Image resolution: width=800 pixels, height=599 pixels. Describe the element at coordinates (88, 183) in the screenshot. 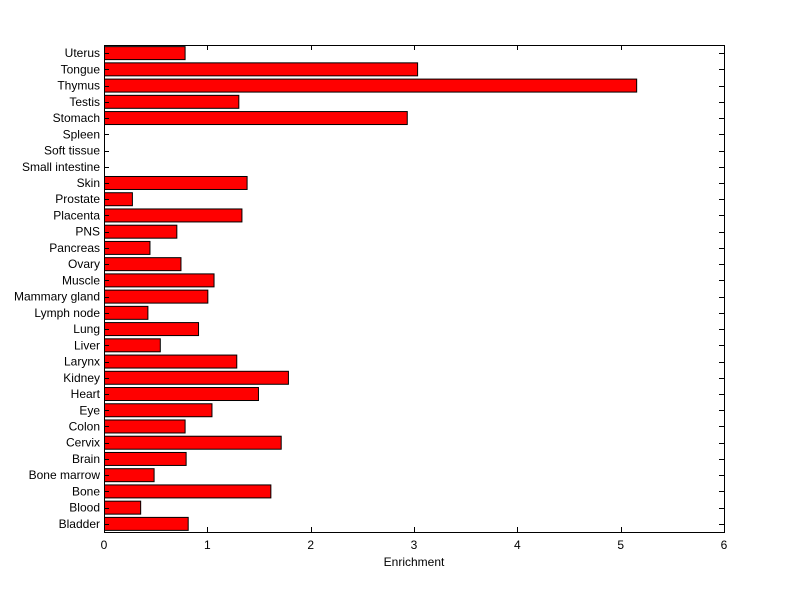

I see `y-tick-label: Skin` at that location.